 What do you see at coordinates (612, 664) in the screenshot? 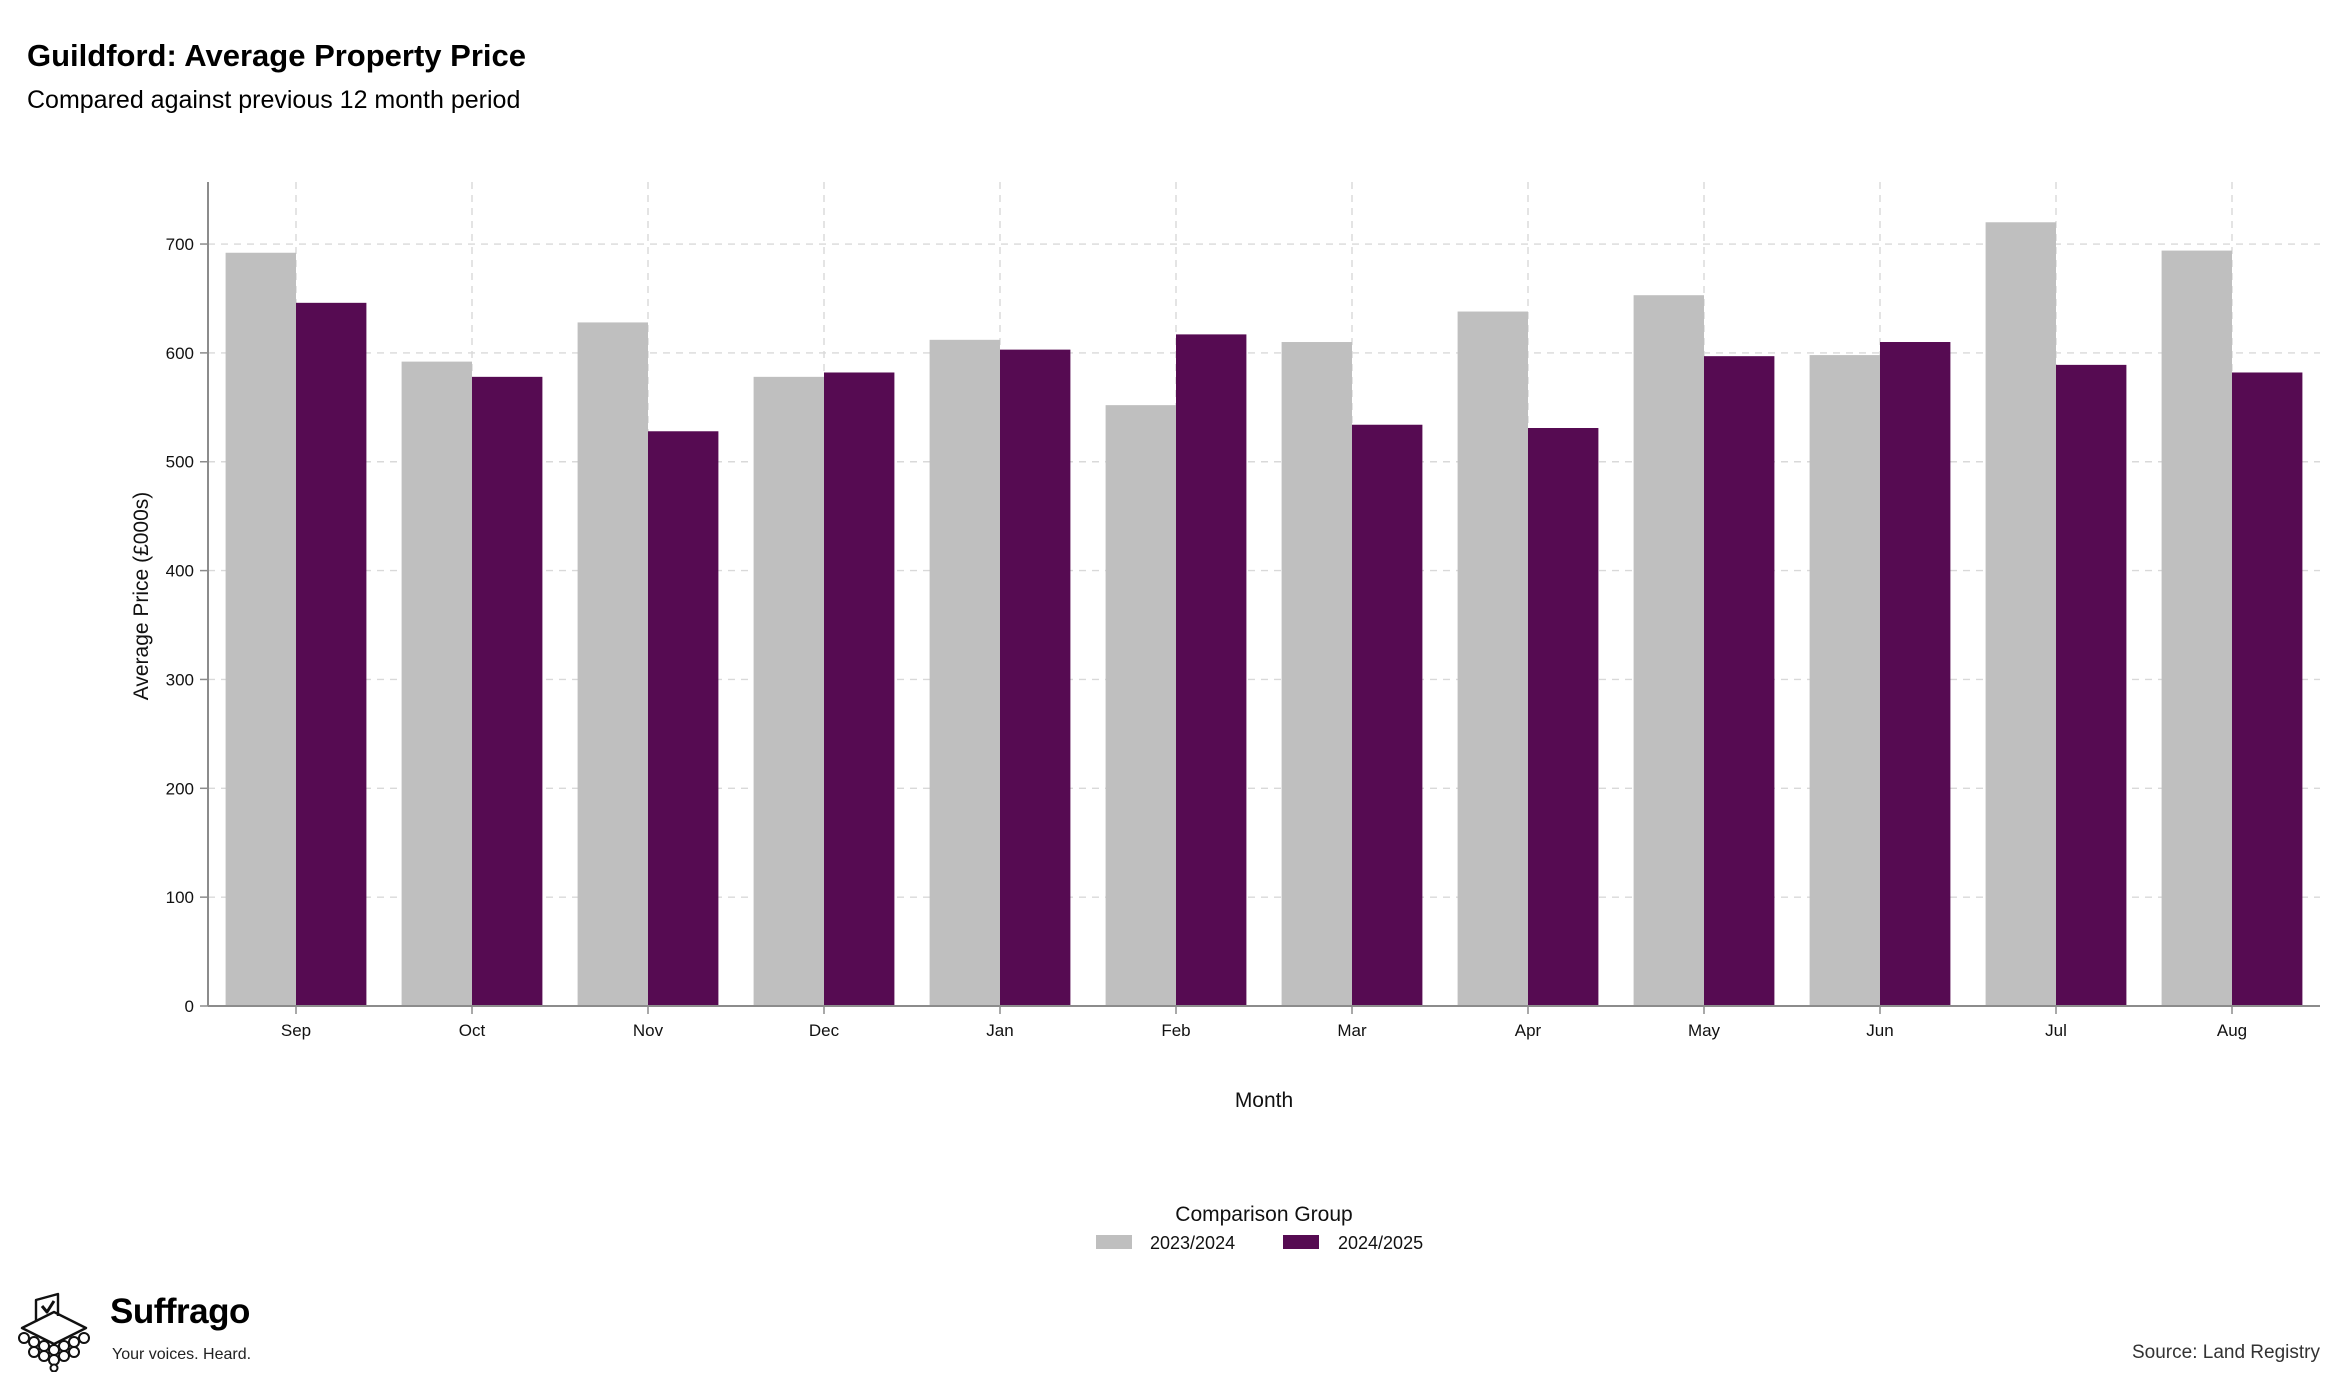
I see `bar-2023-2024-nov` at bounding box center [612, 664].